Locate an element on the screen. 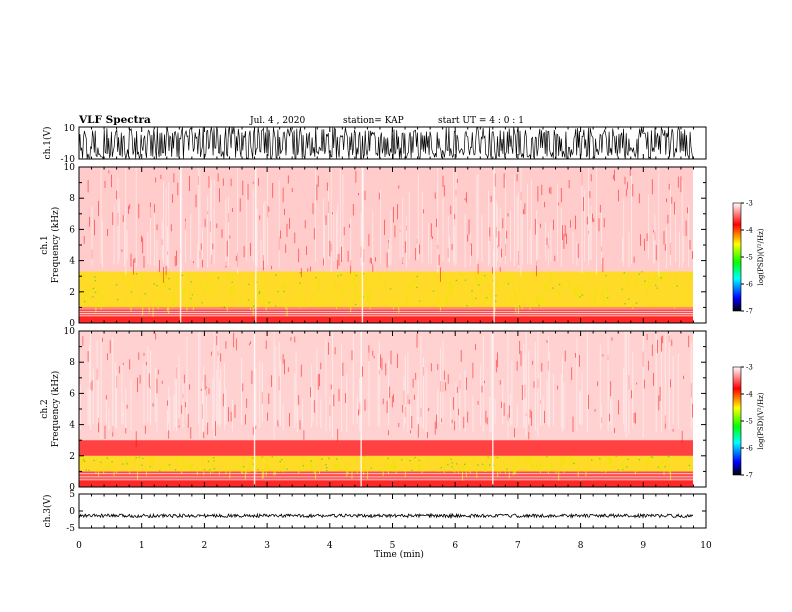  time-tick-label: 3 is located at coordinates (267, 546).